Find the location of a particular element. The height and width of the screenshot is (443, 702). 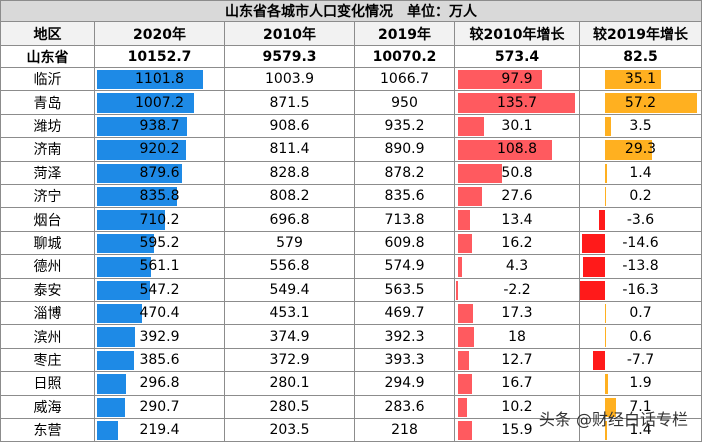

row-cell: 1003.9 is located at coordinates (290, 80).